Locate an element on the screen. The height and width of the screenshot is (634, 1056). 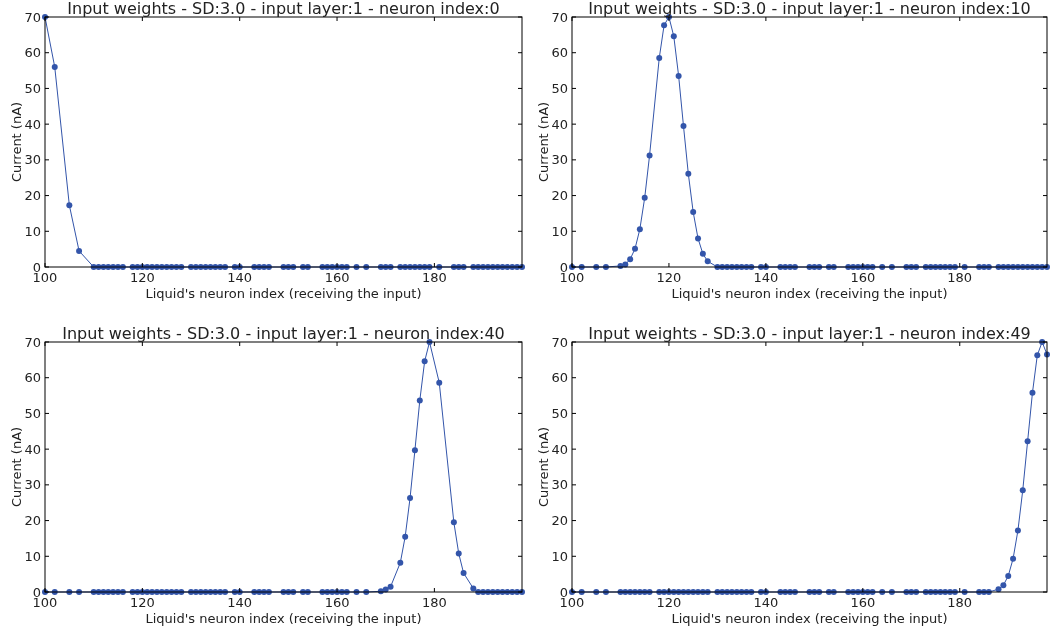
chart-title: Input weights - SD:3.0 - input layer:1 - neuron index:40 is located at coordinates (283, 333).